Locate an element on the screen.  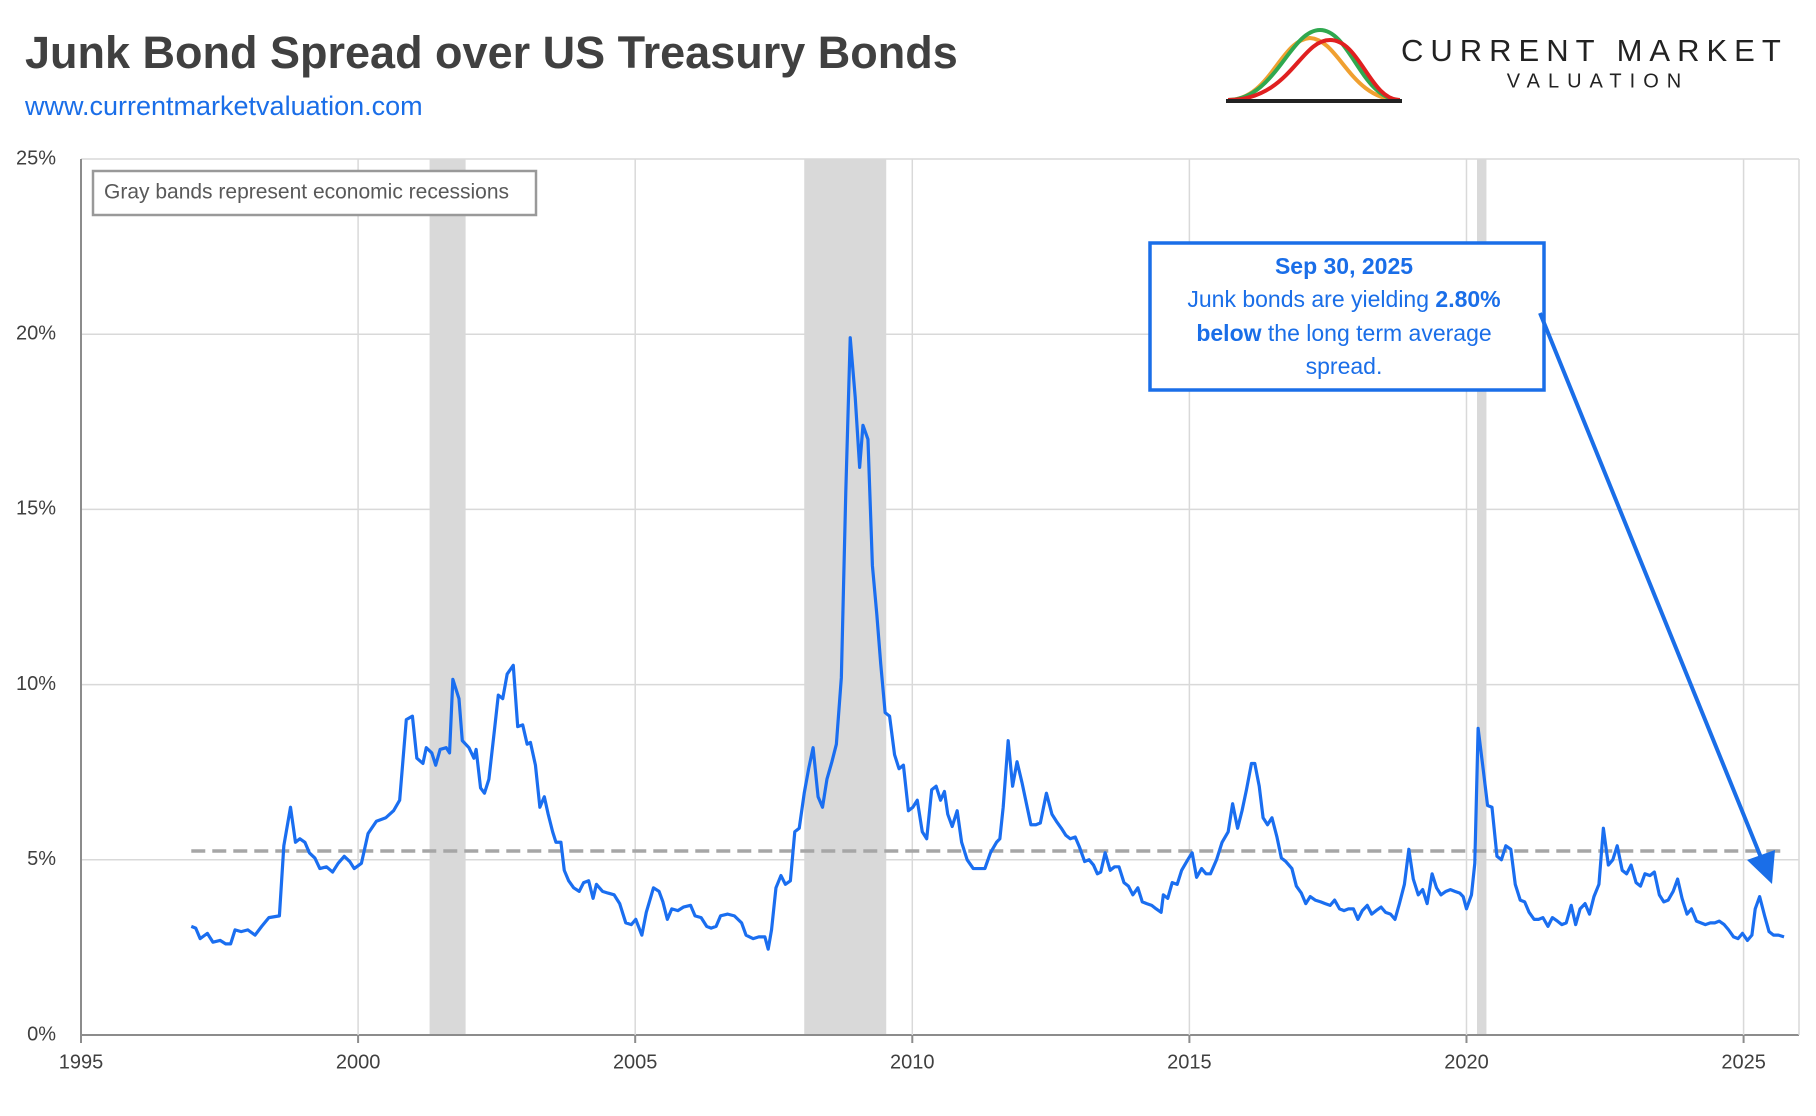
y-tick-label: 10% is located at coordinates (36, 684).